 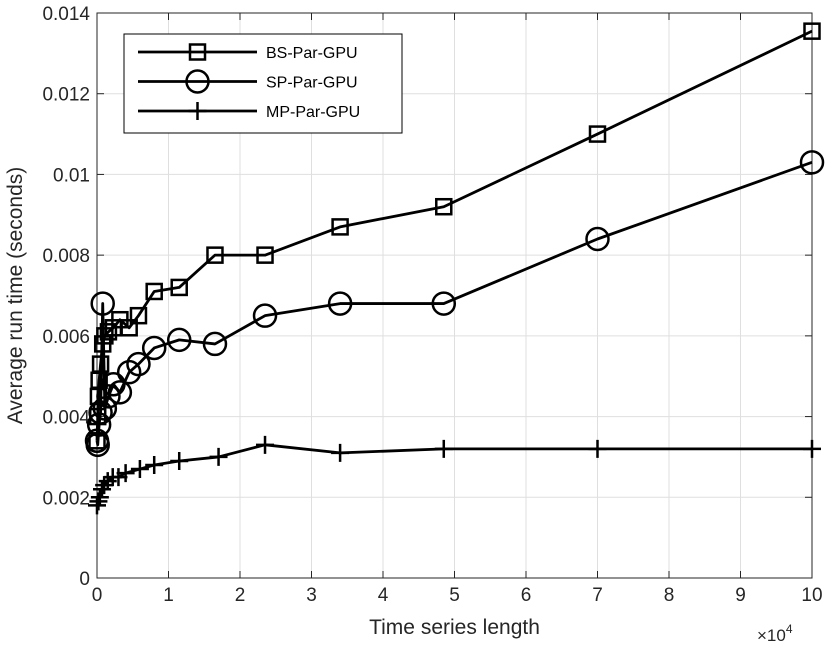 I want to click on y-tick-label: 0.012, so click(x=66, y=95).